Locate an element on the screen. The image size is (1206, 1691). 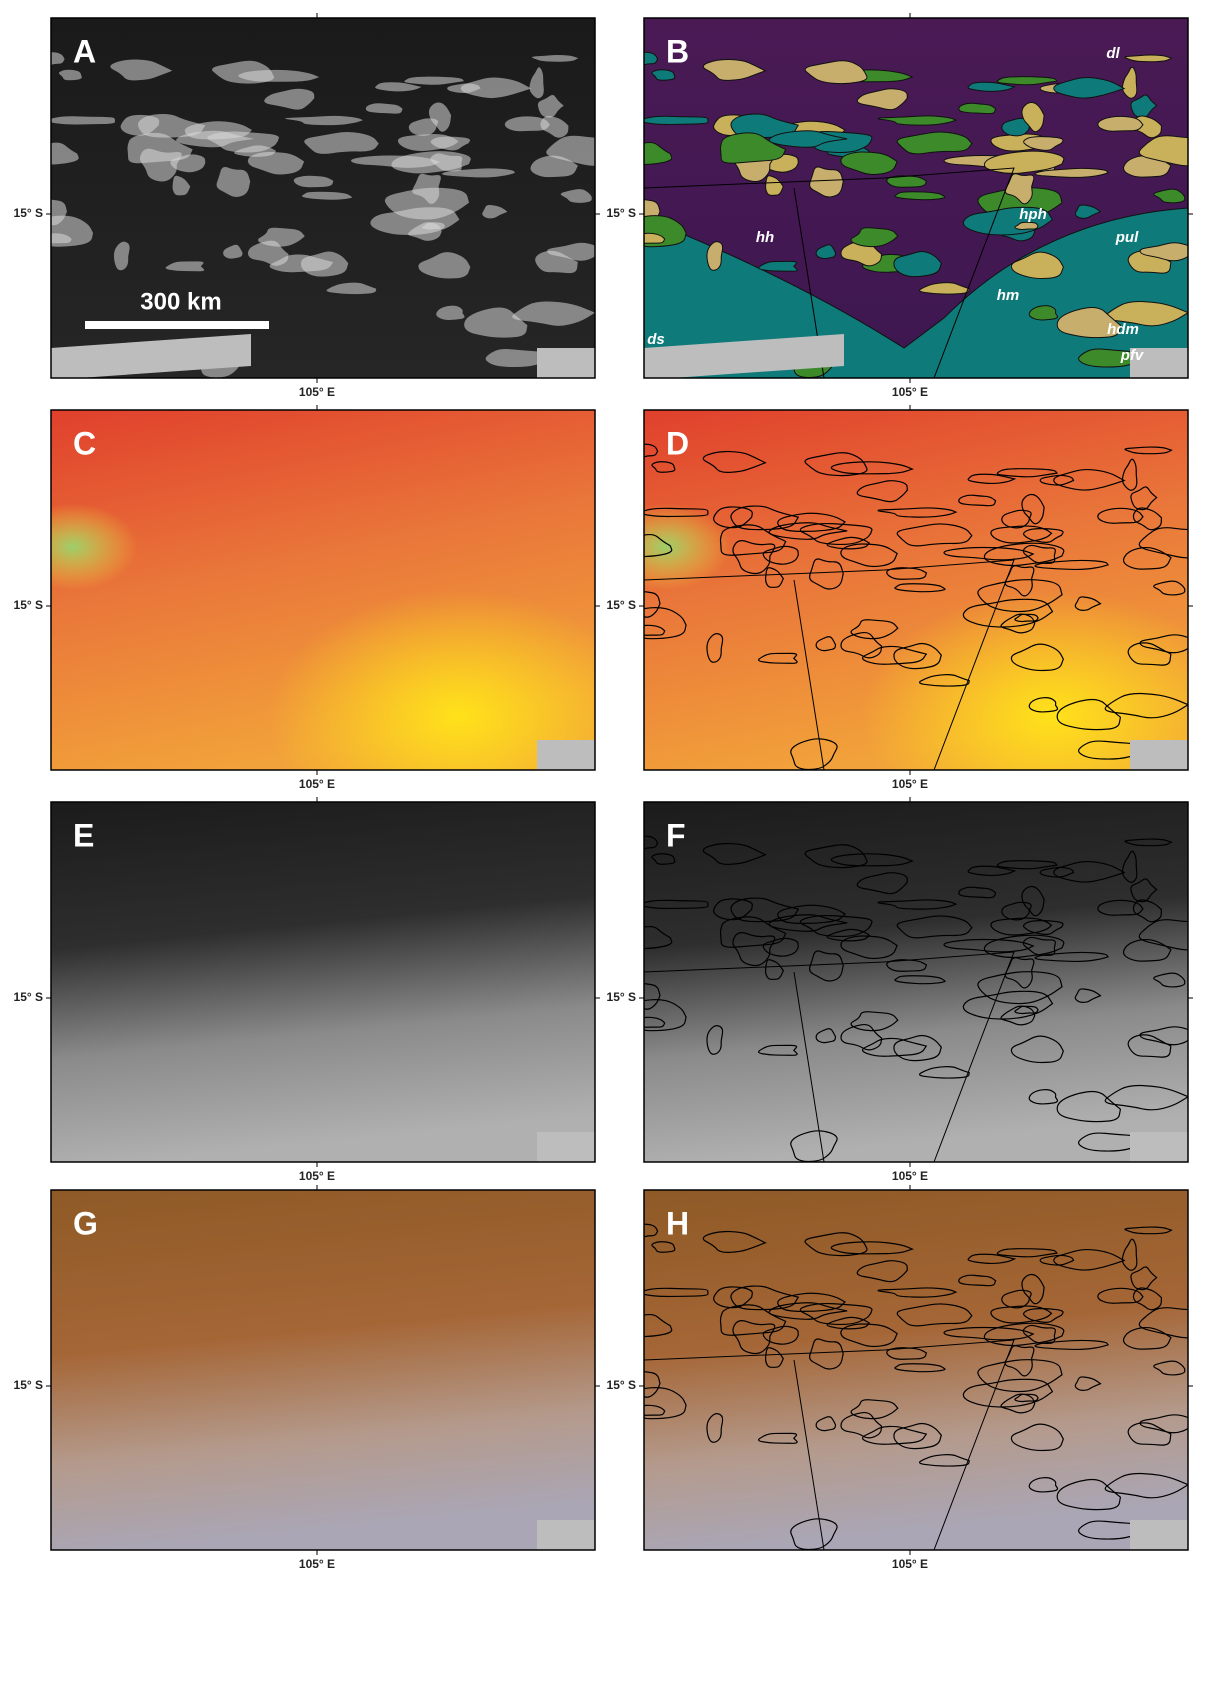
scale-bar is located at coordinates (177, 325).